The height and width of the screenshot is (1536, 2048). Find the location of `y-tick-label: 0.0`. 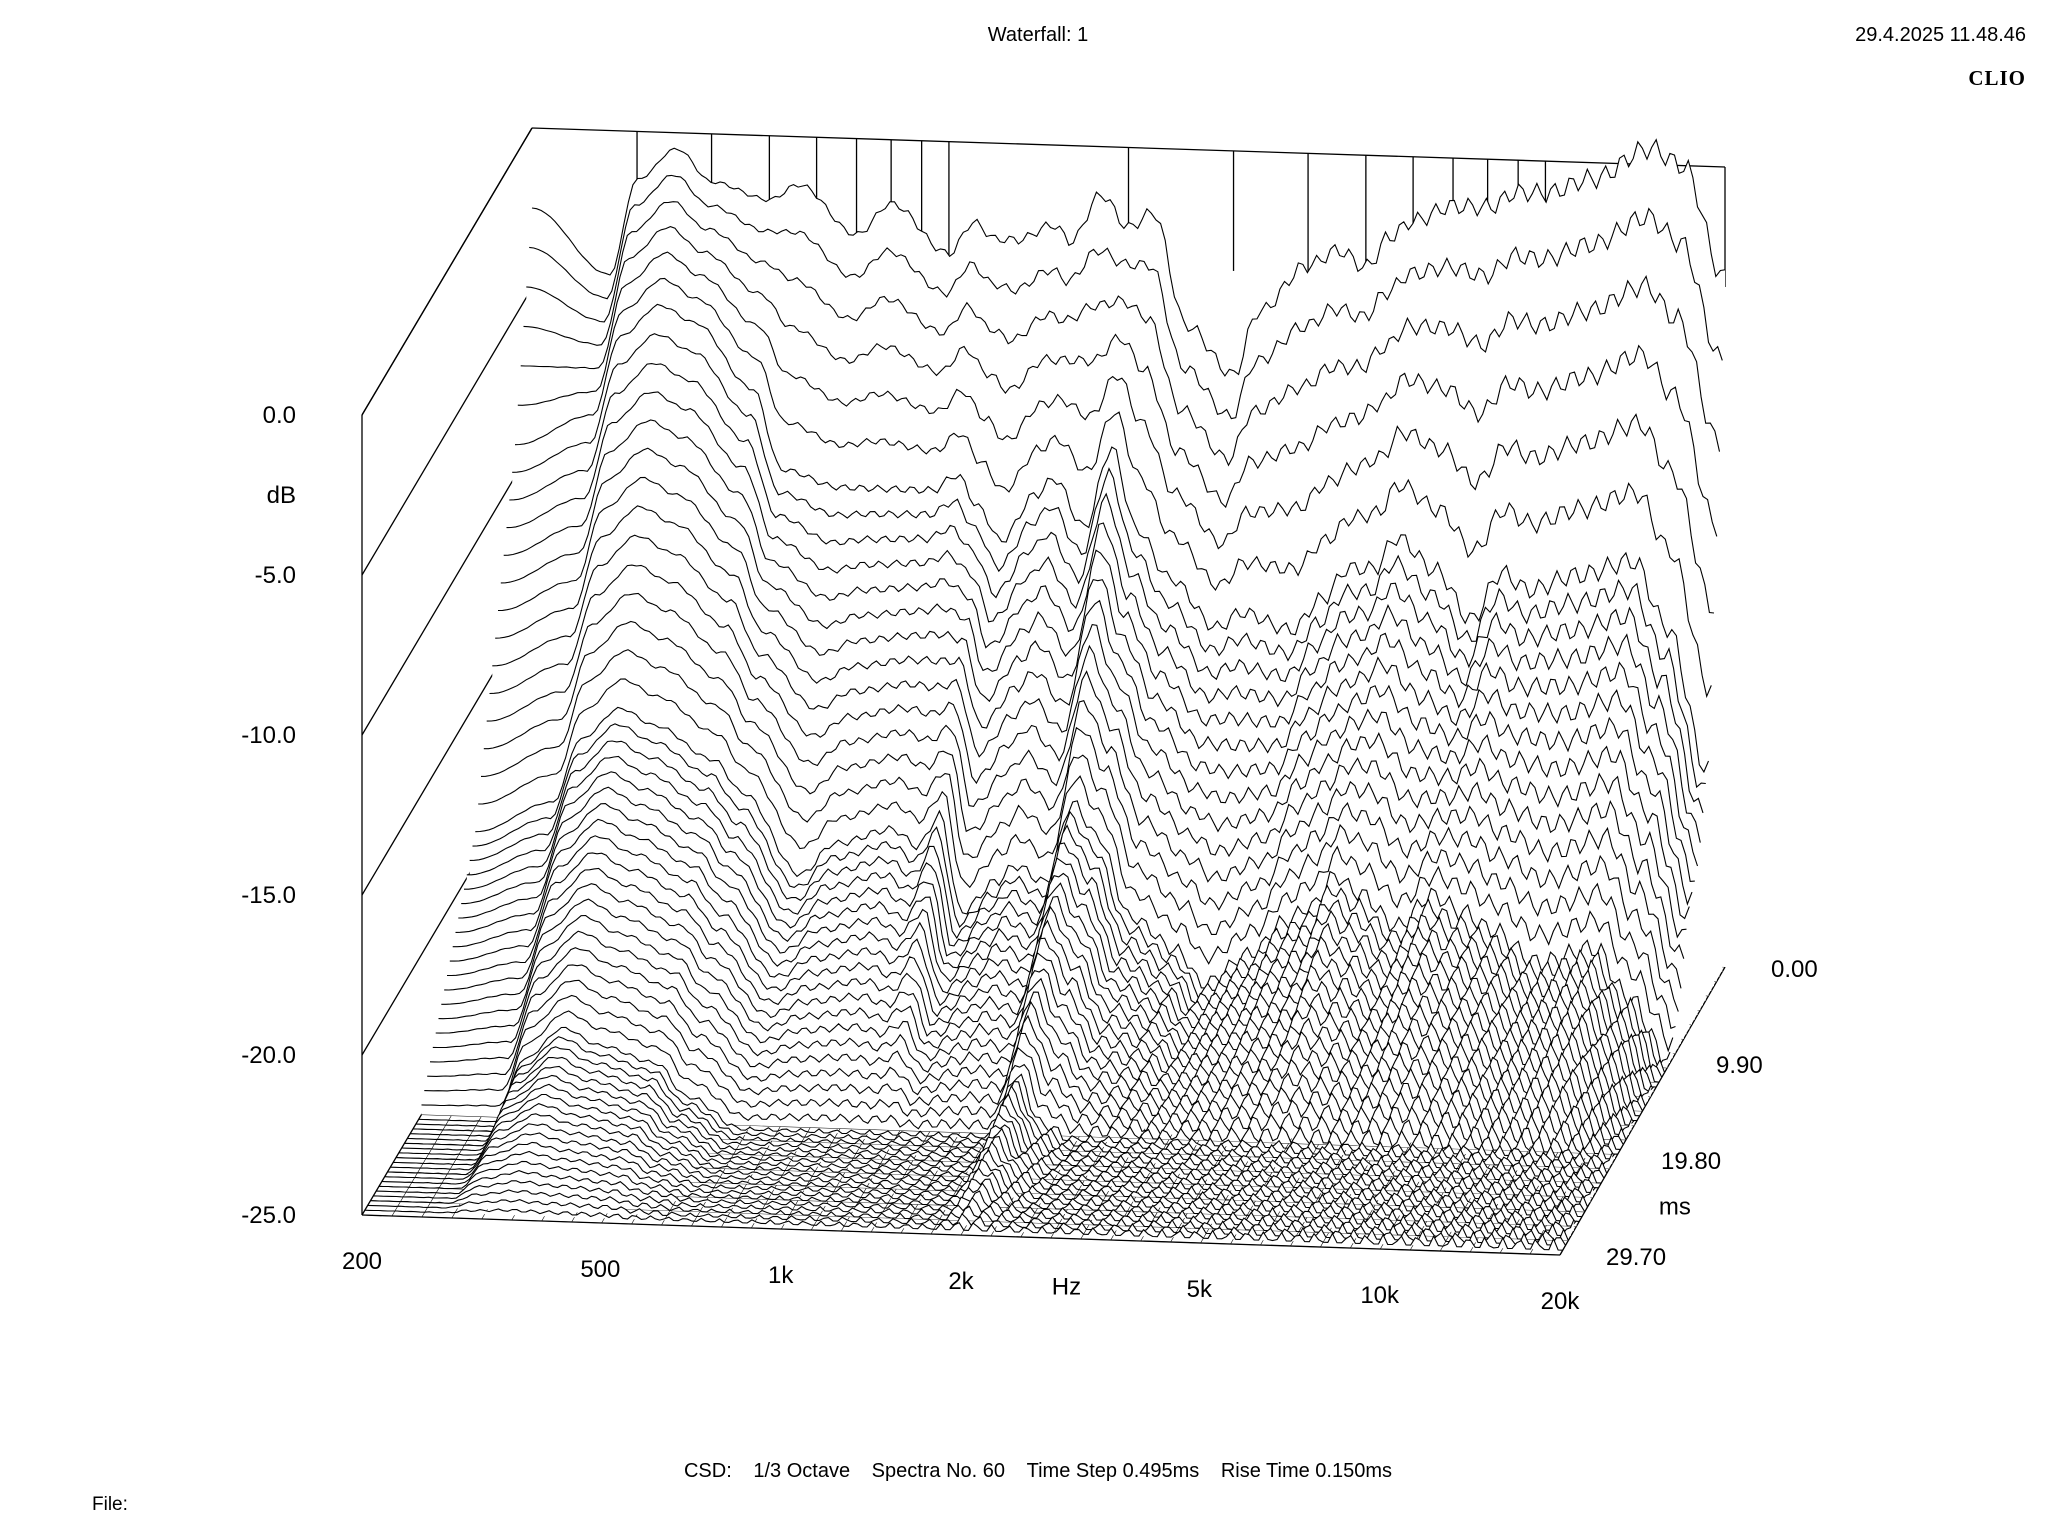

y-tick-label: 0.0 is located at coordinates (279, 415).